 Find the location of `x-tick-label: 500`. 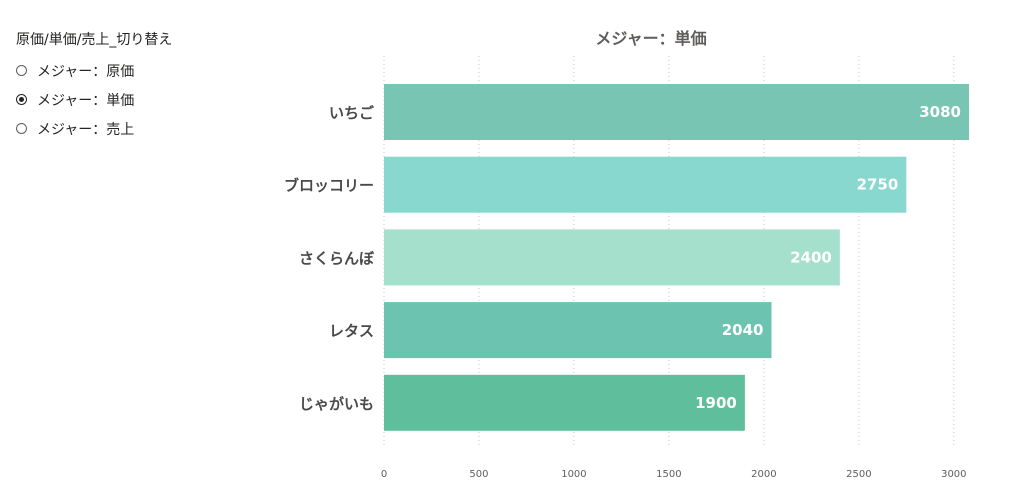

x-tick-label: 500 is located at coordinates (478, 474).